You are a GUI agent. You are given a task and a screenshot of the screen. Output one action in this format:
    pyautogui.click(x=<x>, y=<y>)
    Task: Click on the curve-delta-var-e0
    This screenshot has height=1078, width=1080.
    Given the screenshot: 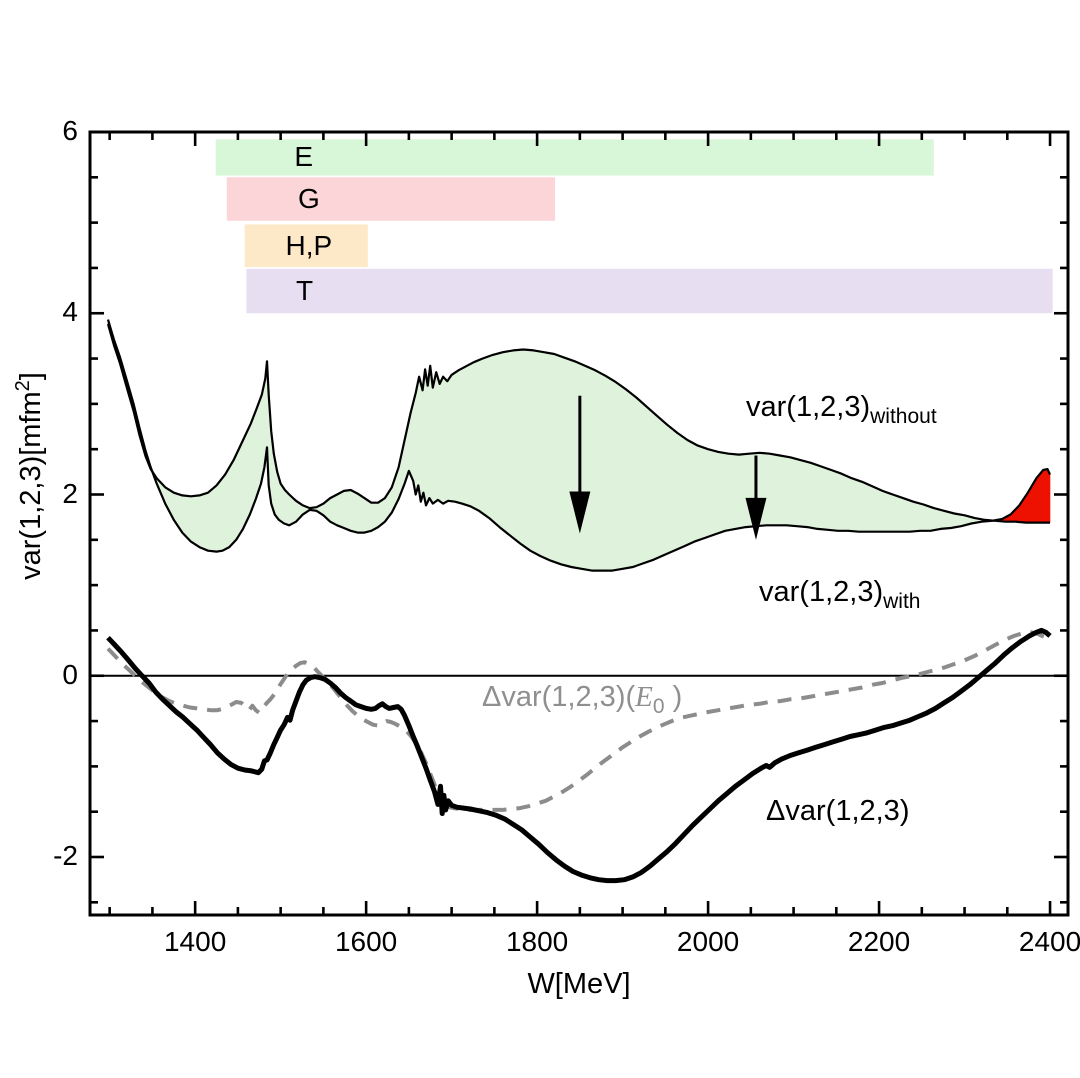 What is the action you would take?
    pyautogui.click(x=578, y=721)
    